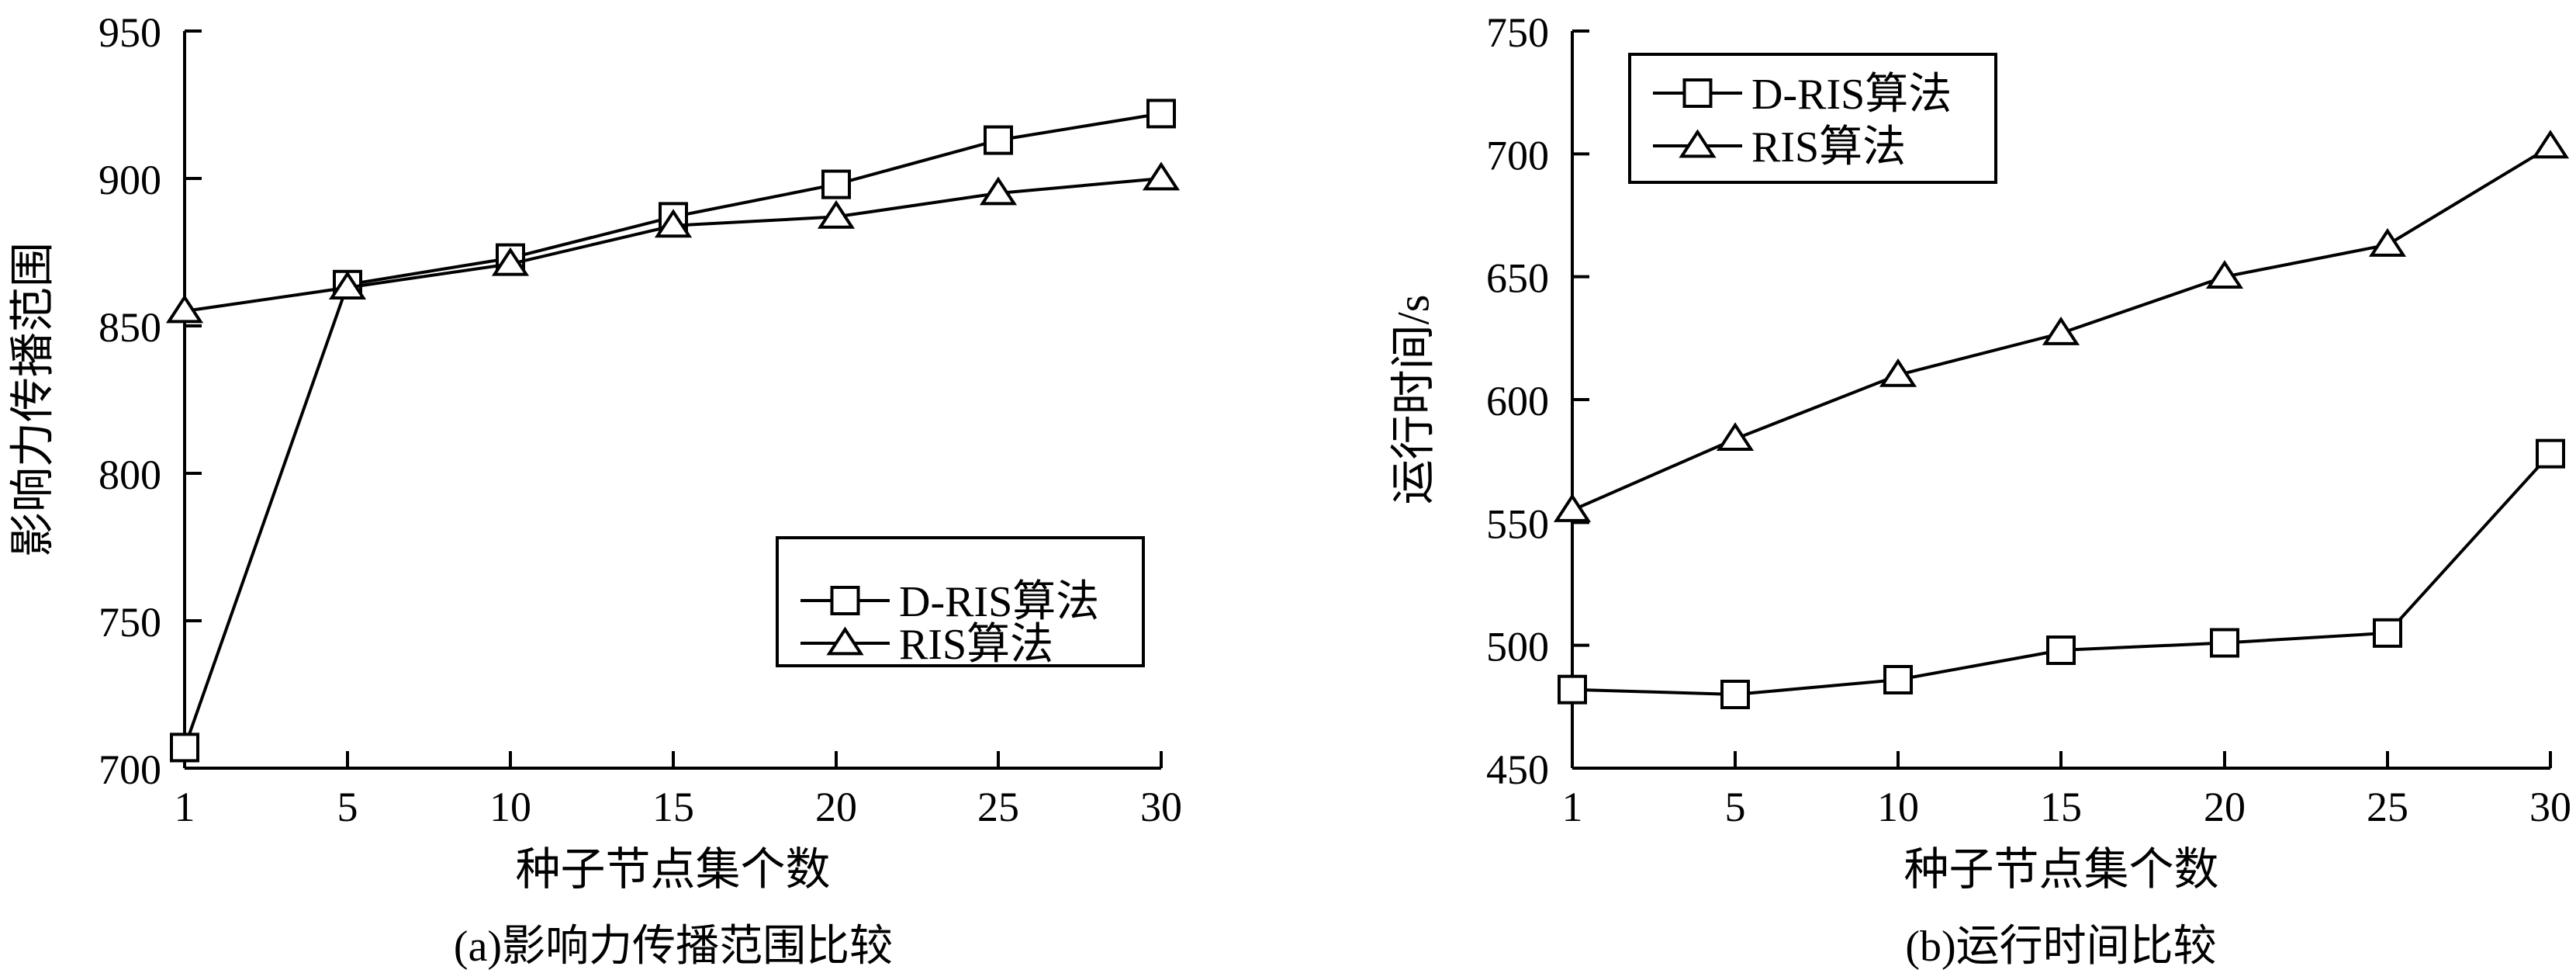  Describe the element at coordinates (2061, 573) in the screenshot. I see `series-d-ris` at that location.